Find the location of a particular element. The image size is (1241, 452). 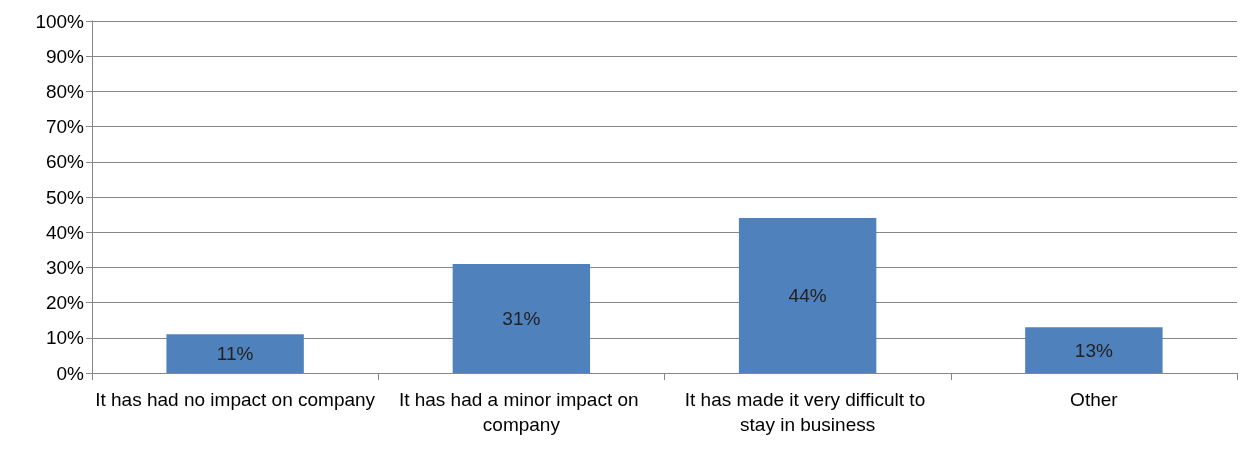

data-label: 44% is located at coordinates (807, 296).